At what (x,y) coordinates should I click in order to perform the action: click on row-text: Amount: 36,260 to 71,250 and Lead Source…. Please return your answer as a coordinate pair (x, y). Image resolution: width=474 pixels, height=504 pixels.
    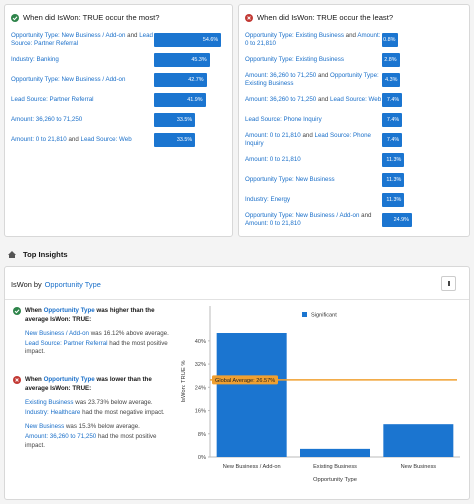
    Looking at the image, I should click on (313, 100).